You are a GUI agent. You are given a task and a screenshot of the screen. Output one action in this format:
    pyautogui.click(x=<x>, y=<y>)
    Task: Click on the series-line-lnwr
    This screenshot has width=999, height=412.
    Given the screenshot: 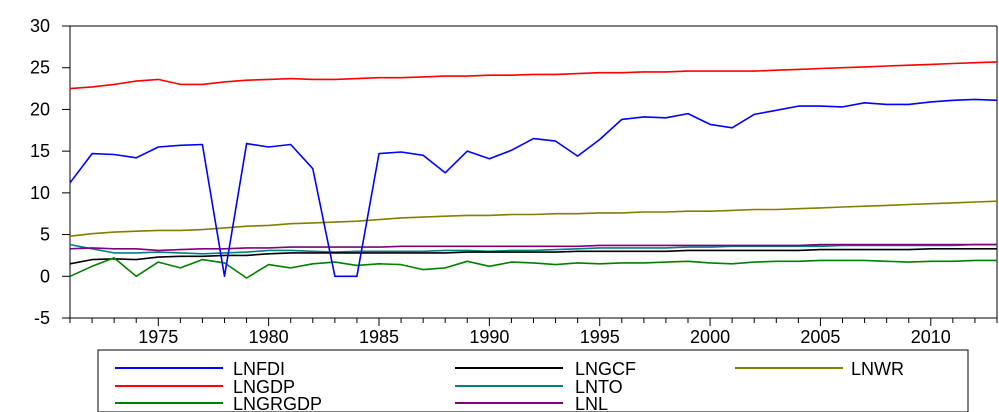 What is the action you would take?
    pyautogui.click(x=533, y=218)
    